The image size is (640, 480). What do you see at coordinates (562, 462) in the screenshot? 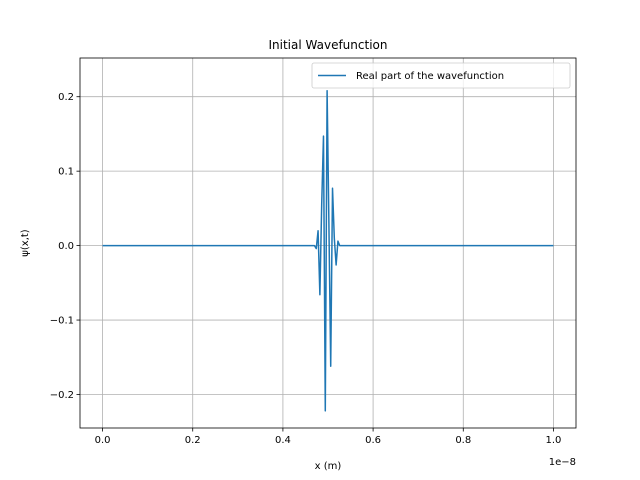
I see `x-offset-label: 1e−8` at bounding box center [562, 462].